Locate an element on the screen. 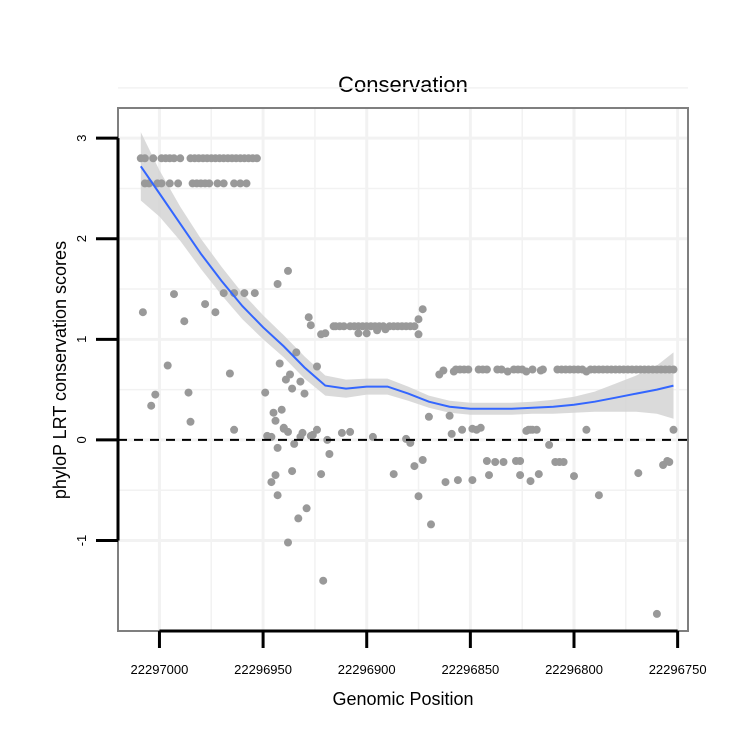 Image resolution: width=750 pixels, height=750 pixels. x-tick-label: 22296950 is located at coordinates (263, 669).